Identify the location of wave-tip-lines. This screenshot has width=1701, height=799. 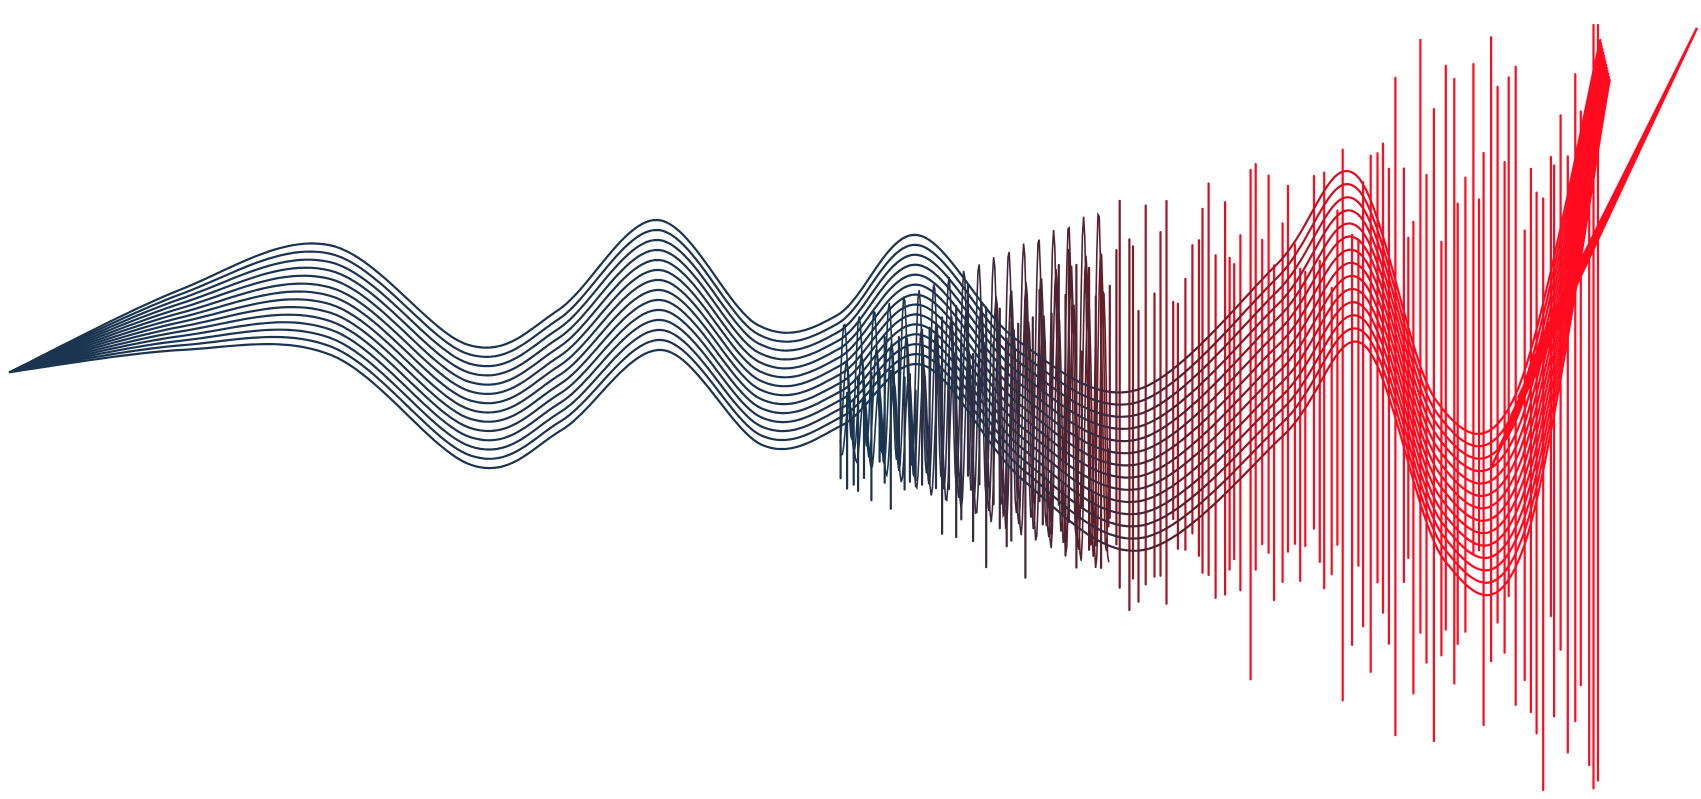
(1593, 249).